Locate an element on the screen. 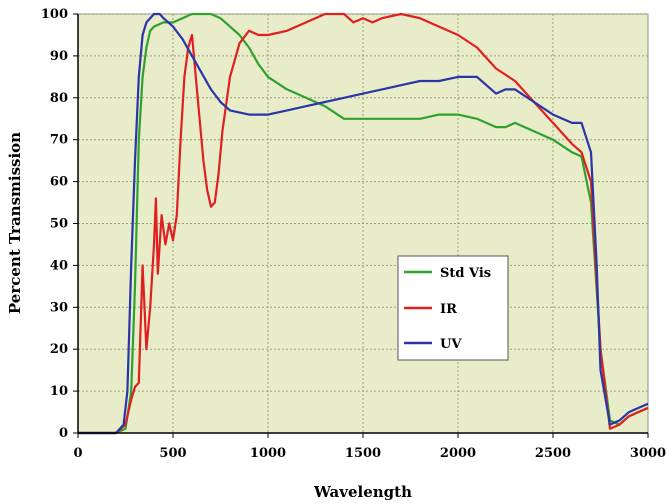 Image resolution: width=669 pixels, height=504 pixels. legend: Std Vis IR UV is located at coordinates (453, 308).